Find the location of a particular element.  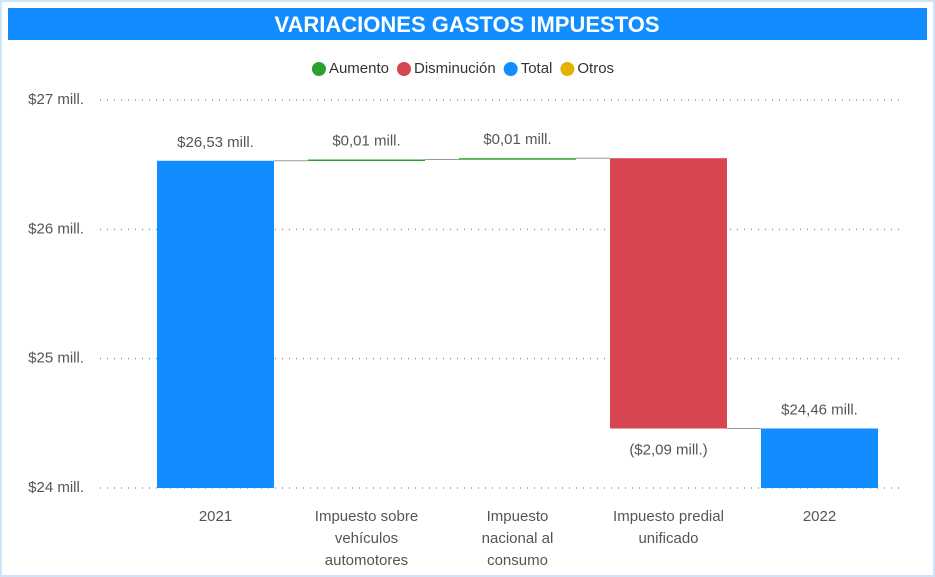

chart-title: VARIACIONES GASTOS IMPUESTOS is located at coordinates (466, 24).